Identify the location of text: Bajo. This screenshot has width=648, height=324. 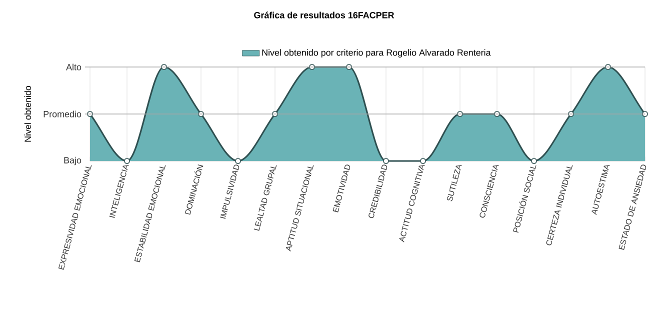
(73, 161).